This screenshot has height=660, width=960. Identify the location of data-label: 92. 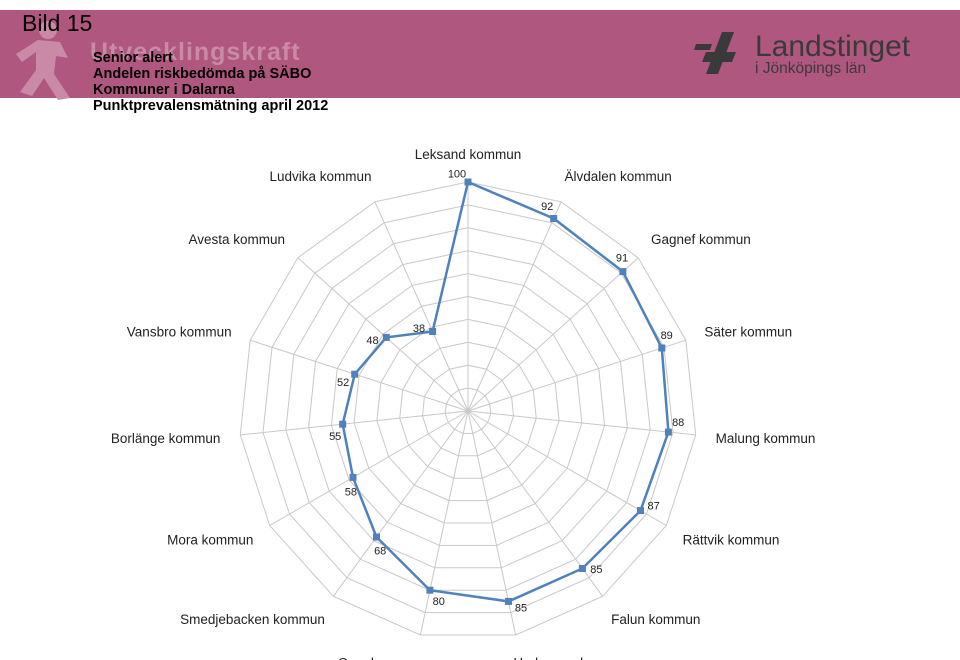
(547, 207).